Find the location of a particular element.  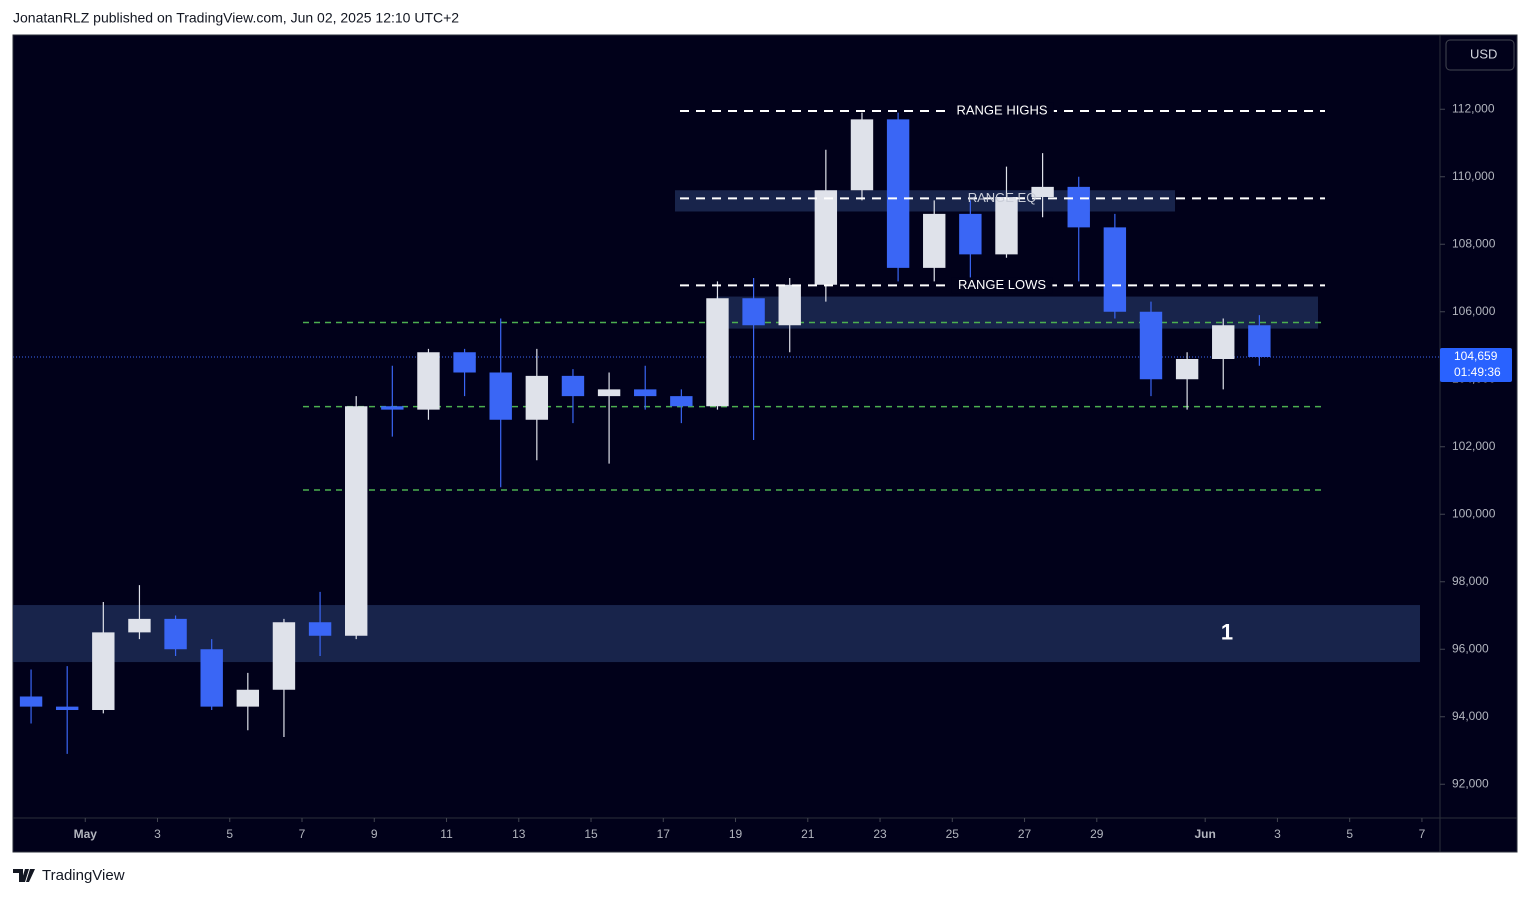

currency-button is located at coordinates (1480, 55).